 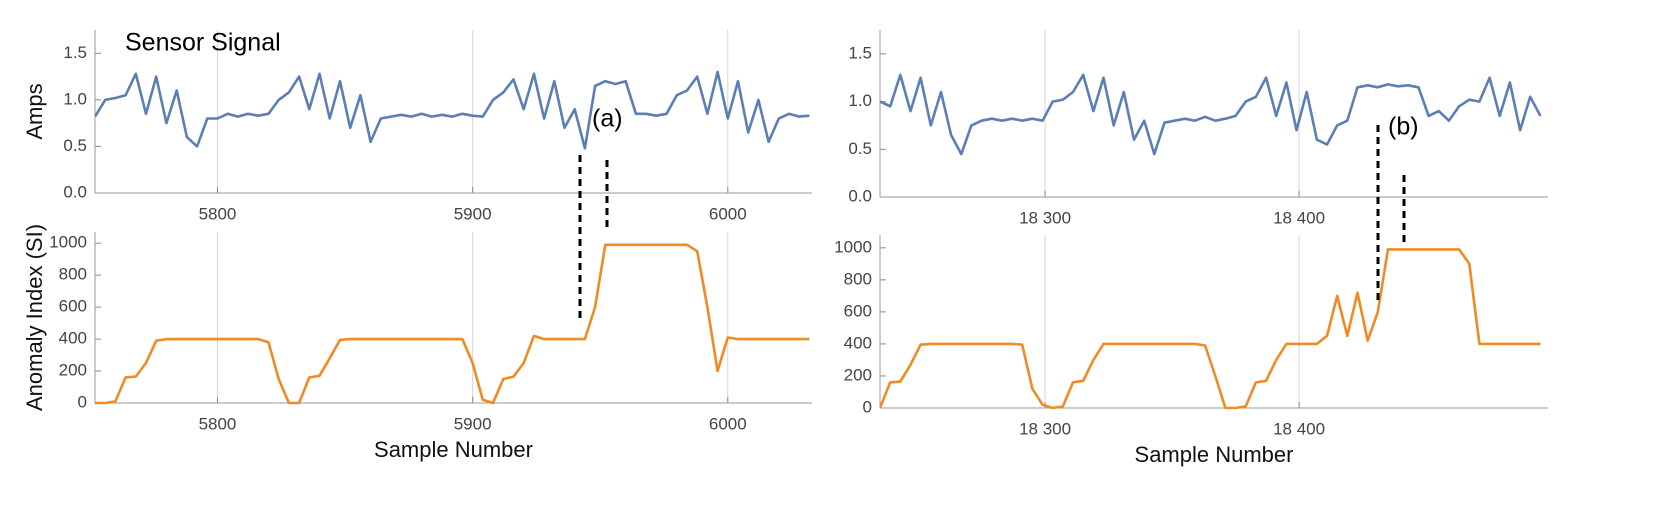 I want to click on y-axis-label: Anomaly Index (SI), so click(x=34, y=317).